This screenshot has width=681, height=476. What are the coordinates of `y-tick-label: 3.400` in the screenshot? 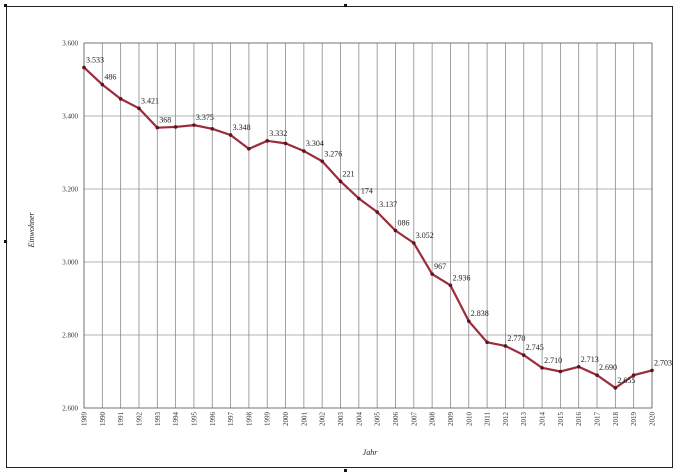 It's located at (70, 117).